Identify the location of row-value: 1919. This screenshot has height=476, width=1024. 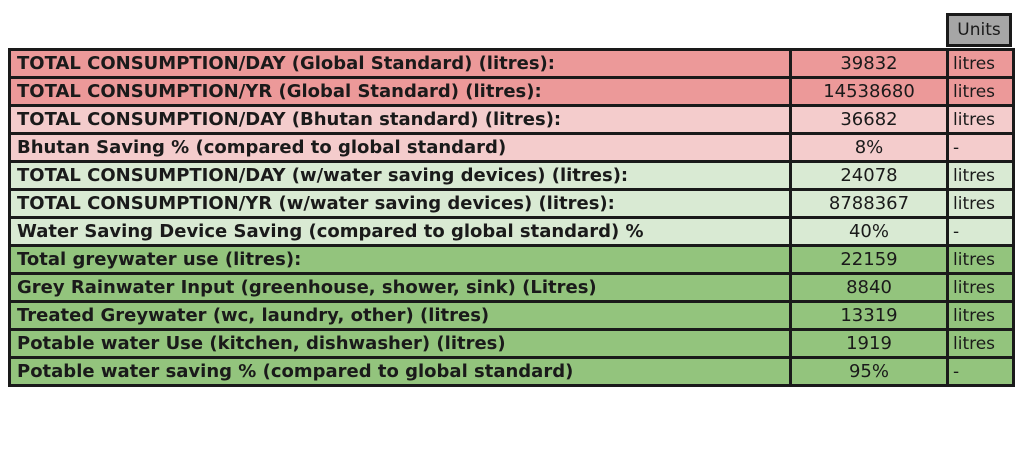
(869, 343).